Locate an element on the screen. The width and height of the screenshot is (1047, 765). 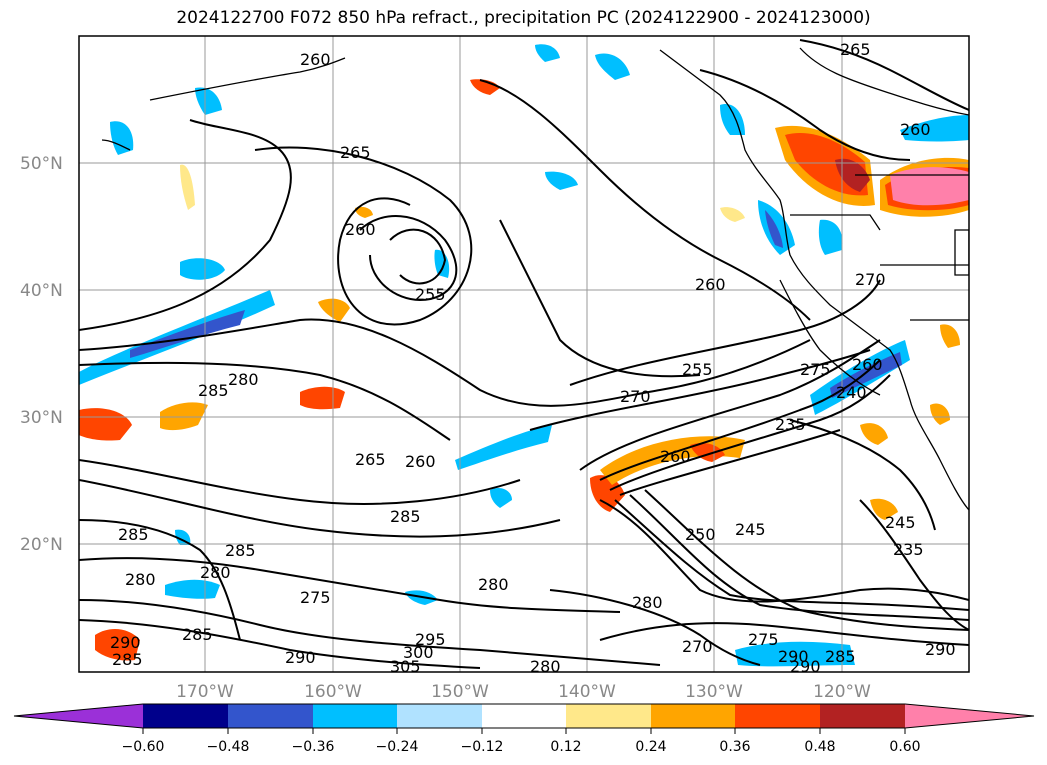
colorbar-tick-label: 0.12 is located at coordinates (565, 747).